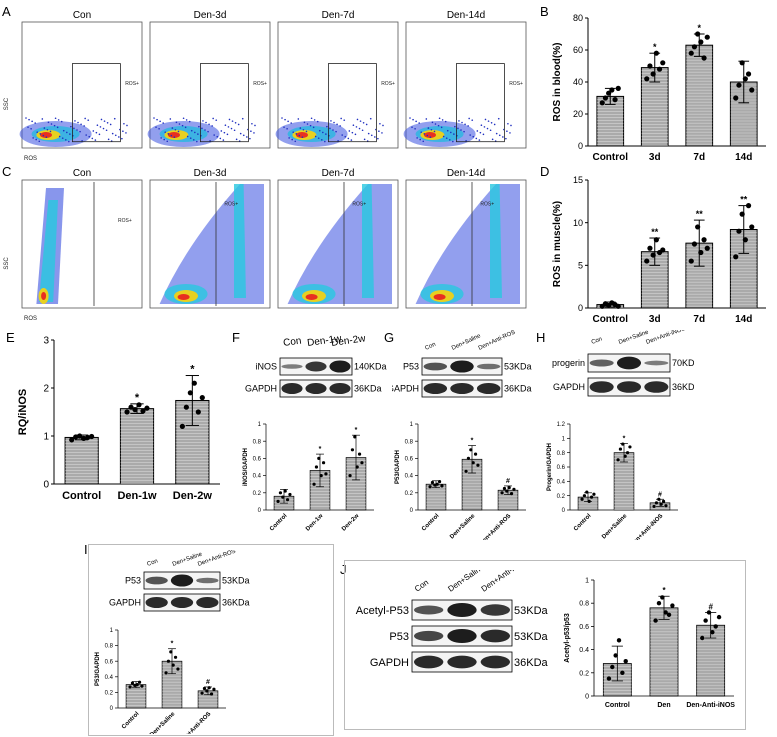 This screenshot has height=737, width=777. What do you see at coordinates (260, 425) in the screenshot?
I see `y-tick-label: 1` at bounding box center [260, 425].